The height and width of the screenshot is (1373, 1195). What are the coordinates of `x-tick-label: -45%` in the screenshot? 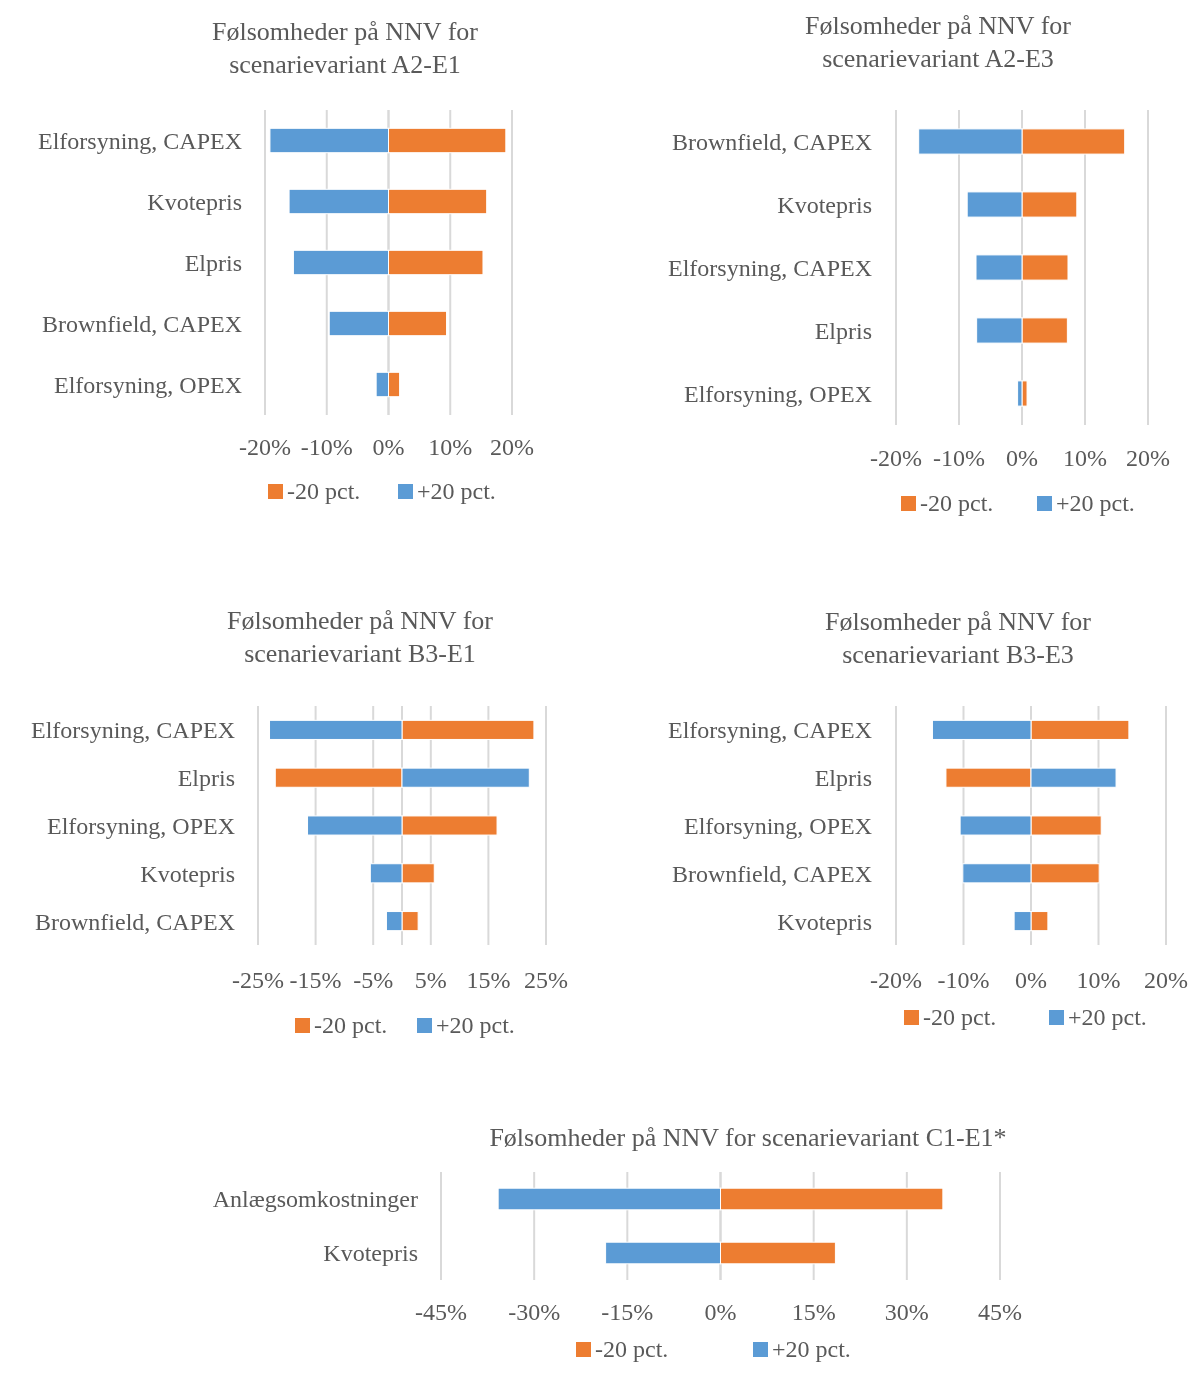 It's located at (441, 1312).